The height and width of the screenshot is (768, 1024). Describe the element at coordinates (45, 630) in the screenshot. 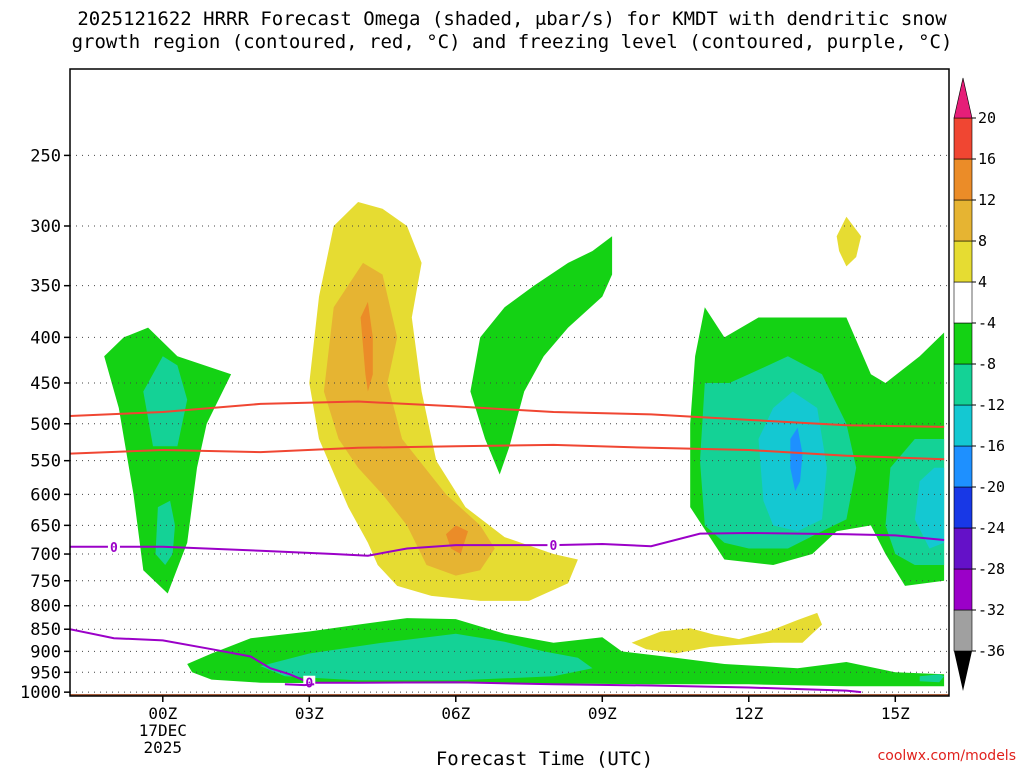

I see `y-tick-label-850: 850` at that location.